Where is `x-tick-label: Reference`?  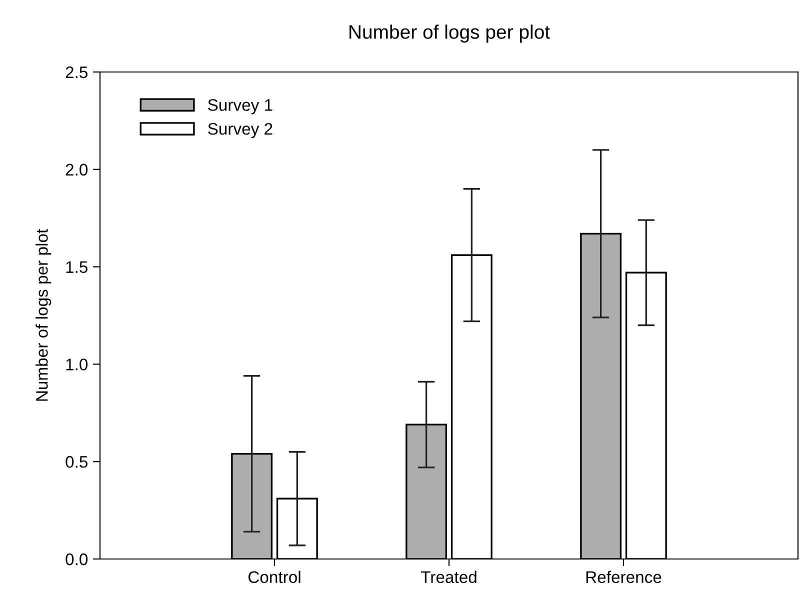 x-tick-label: Reference is located at coordinates (624, 577).